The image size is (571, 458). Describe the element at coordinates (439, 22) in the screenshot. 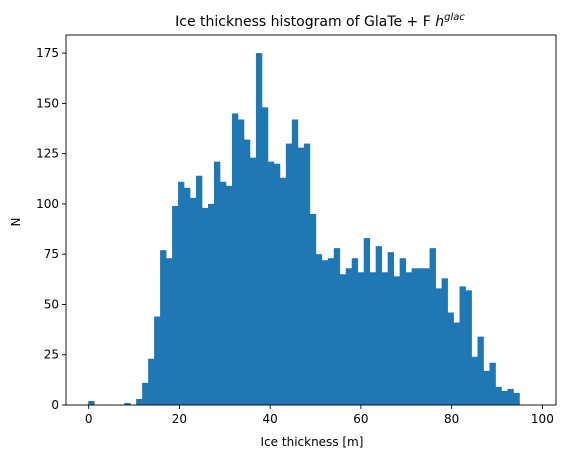

I see `chart-title-math: h` at that location.